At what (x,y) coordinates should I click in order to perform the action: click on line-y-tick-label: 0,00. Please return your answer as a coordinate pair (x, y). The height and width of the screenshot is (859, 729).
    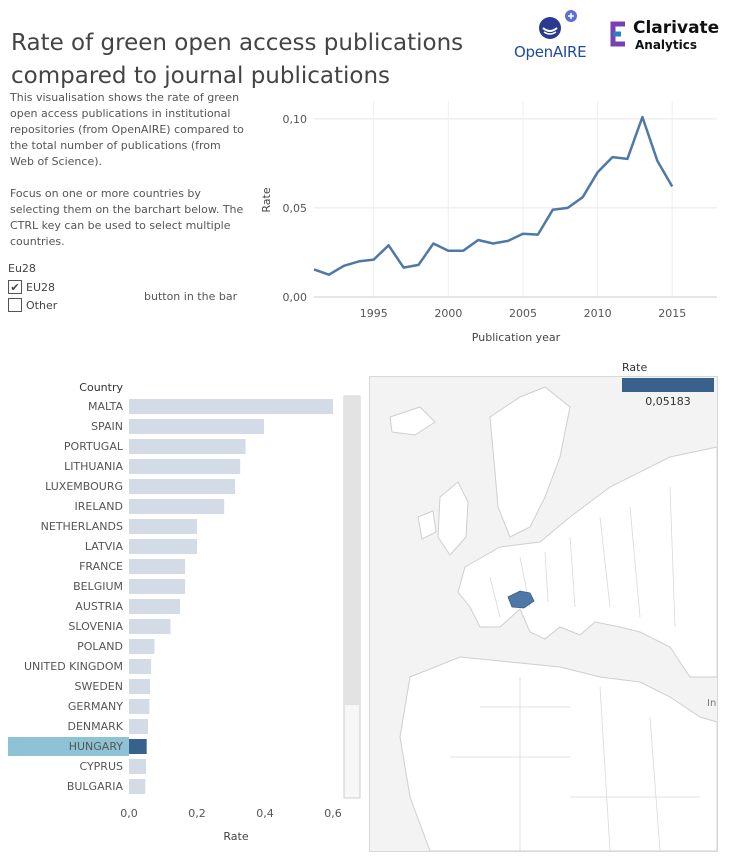
    Looking at the image, I should click on (295, 297).